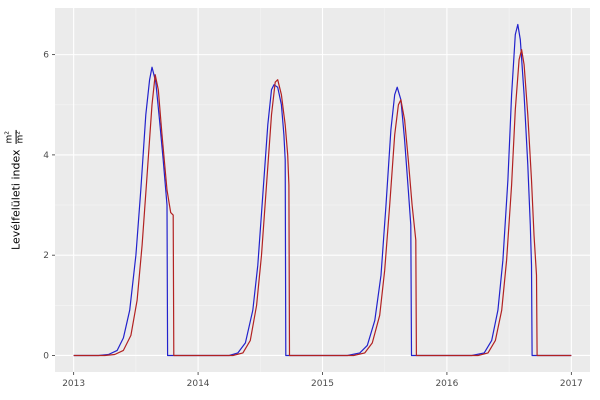 The width and height of the screenshot is (600, 400). I want to click on y-tick-label: 0, so click(46, 356).